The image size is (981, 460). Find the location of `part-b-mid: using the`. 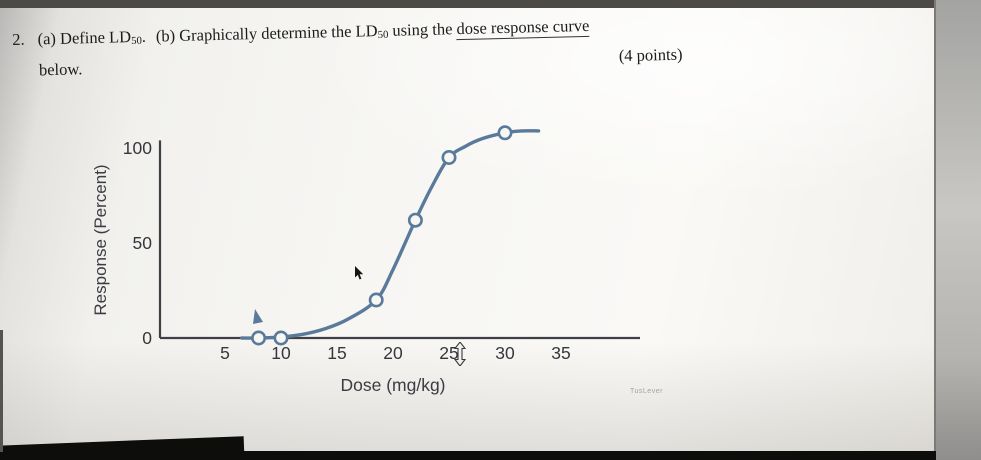

part-b-mid: using the is located at coordinates (422, 29).